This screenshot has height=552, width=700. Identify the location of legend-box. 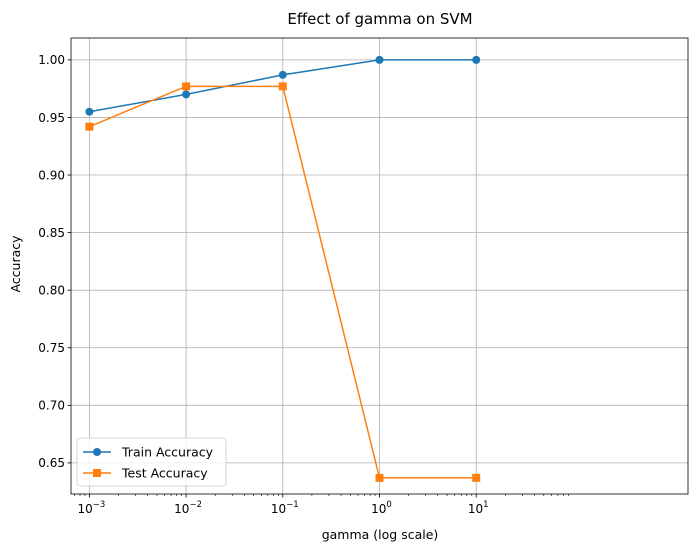
(151, 462).